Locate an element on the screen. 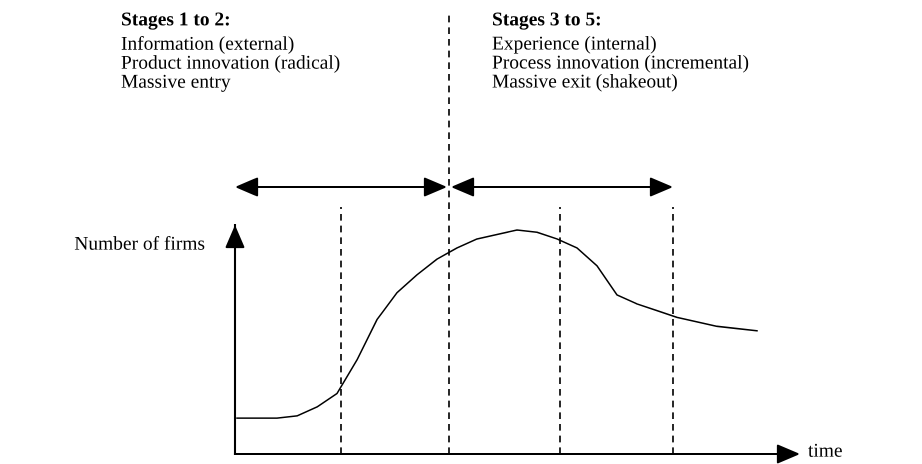 Image resolution: width=922 pixels, height=464 pixels. text: Stages 1 to 2: is located at coordinates (175, 21).